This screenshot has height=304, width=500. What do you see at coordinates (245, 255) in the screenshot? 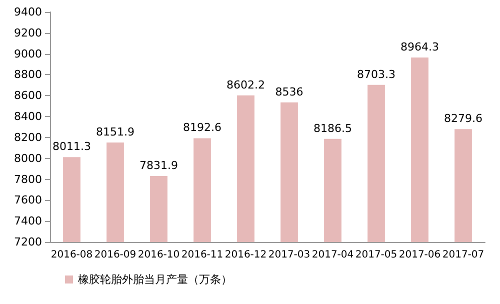
I see `x-tick-label: 2016-12` at bounding box center [245, 255].